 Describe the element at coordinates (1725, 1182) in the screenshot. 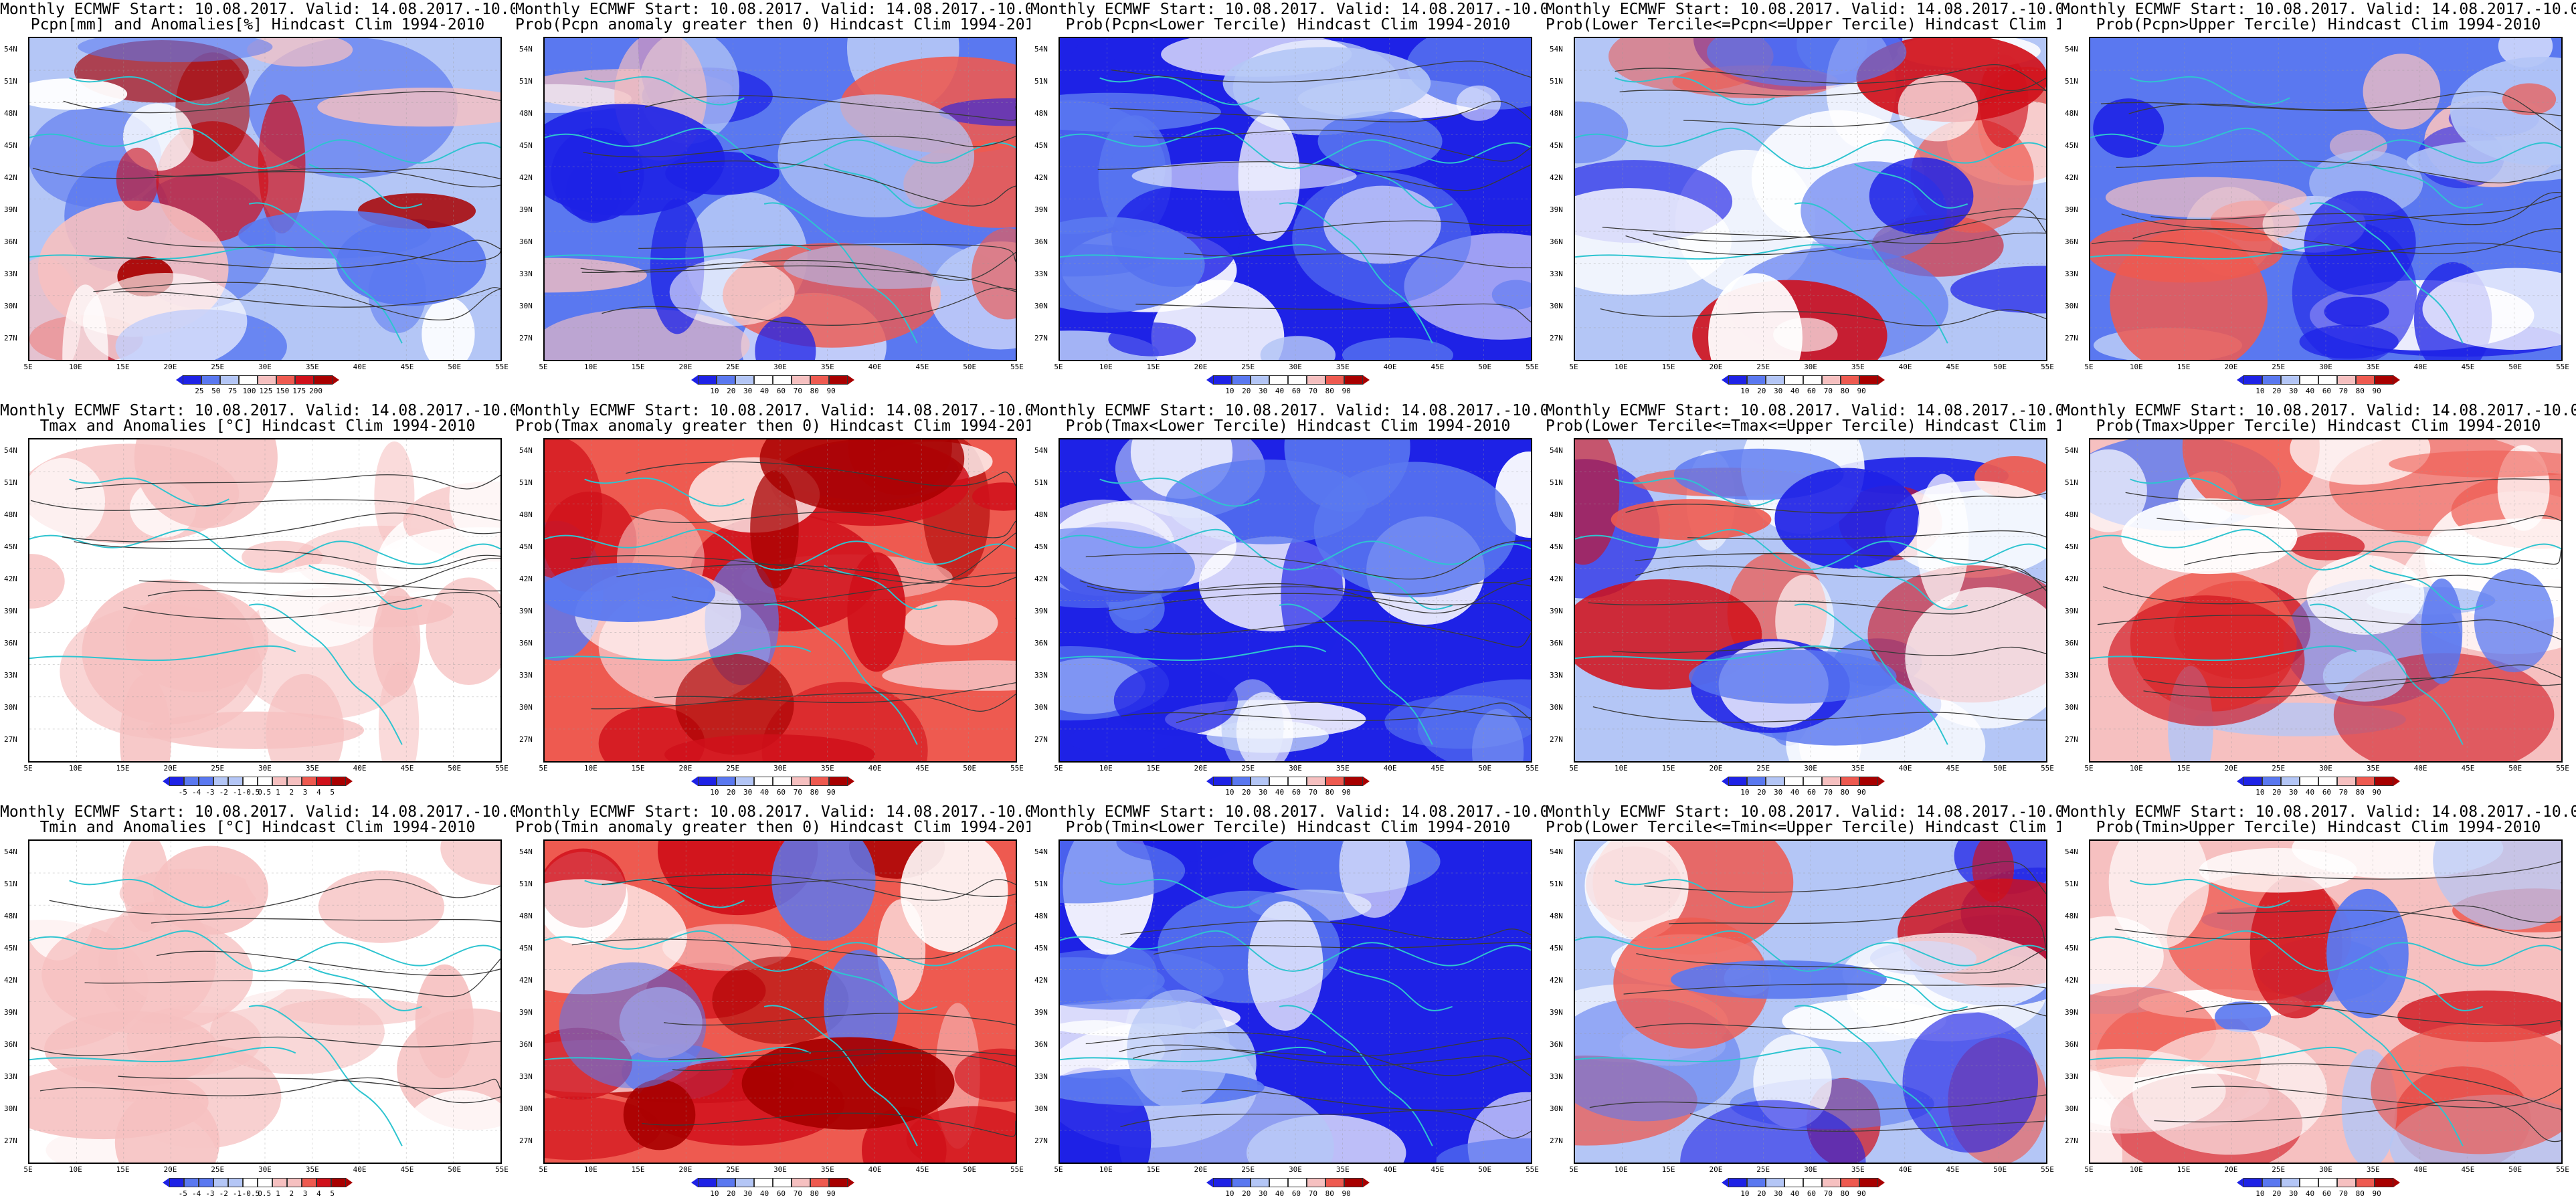

I see `colorbar-min-arrow` at that location.